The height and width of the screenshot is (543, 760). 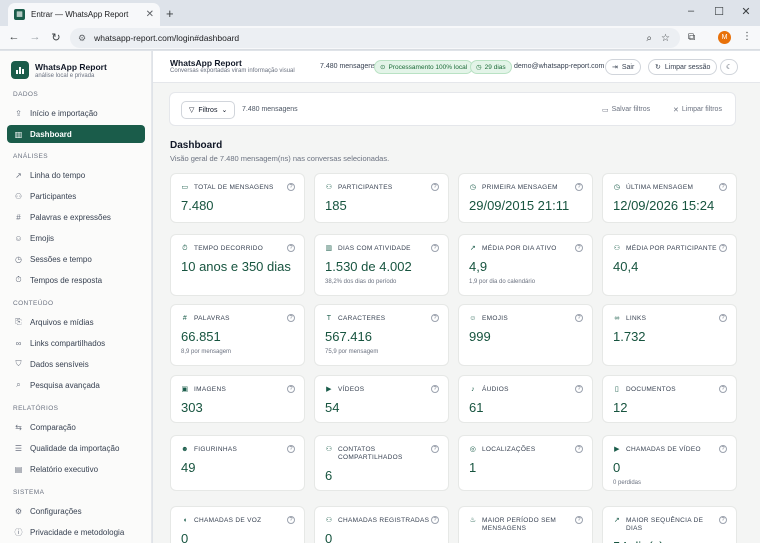 I want to click on extensions-icon: ⧉, so click(x=692, y=37).